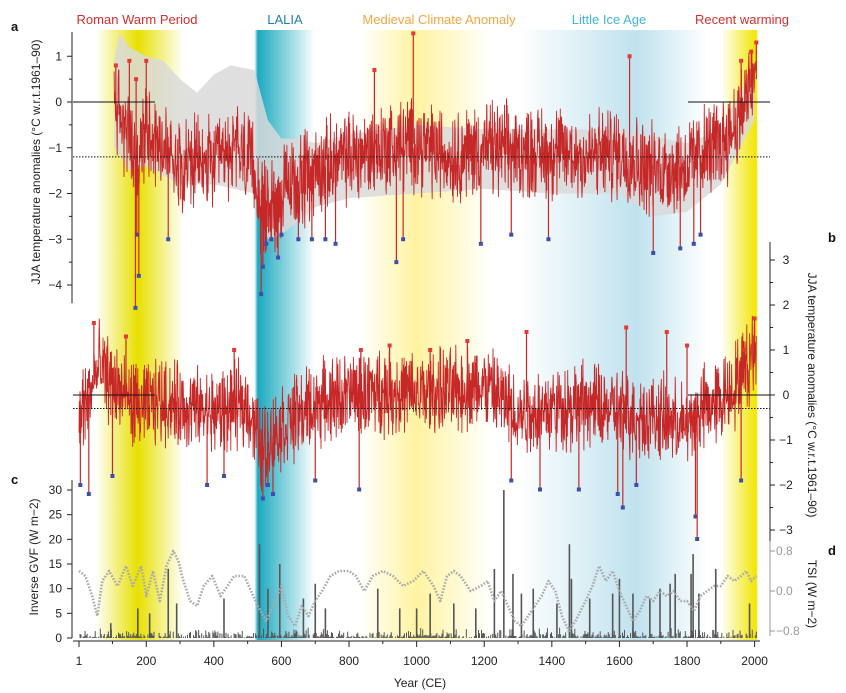  I want to click on period-label-2: Medieval Climate Anomaly, so click(439, 19).